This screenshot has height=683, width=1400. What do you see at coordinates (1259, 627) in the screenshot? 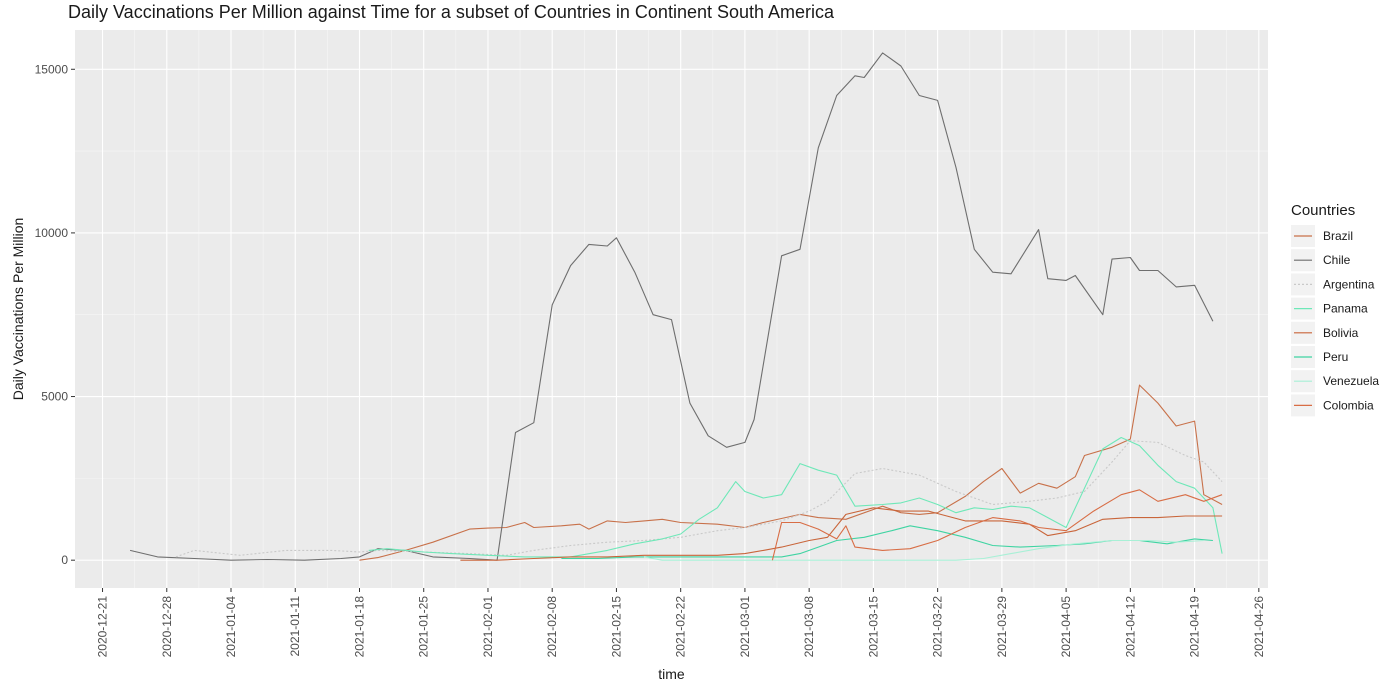
I see `x-tick-label: 2021-04-26` at bounding box center [1259, 627].